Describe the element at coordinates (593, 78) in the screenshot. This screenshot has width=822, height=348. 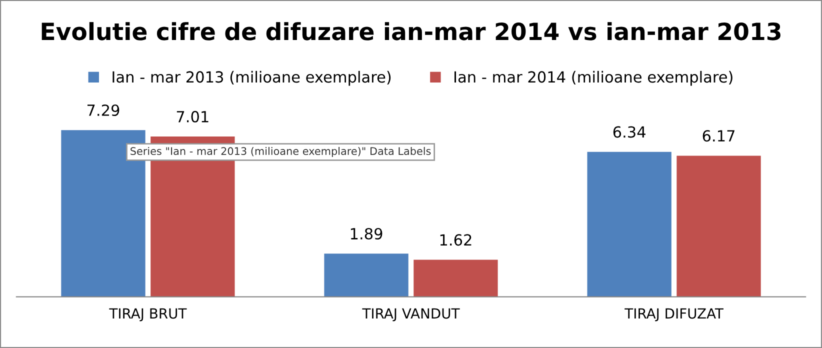
I see `legend-label: Ian - mar 2014 (milioane exemplare)` at that location.